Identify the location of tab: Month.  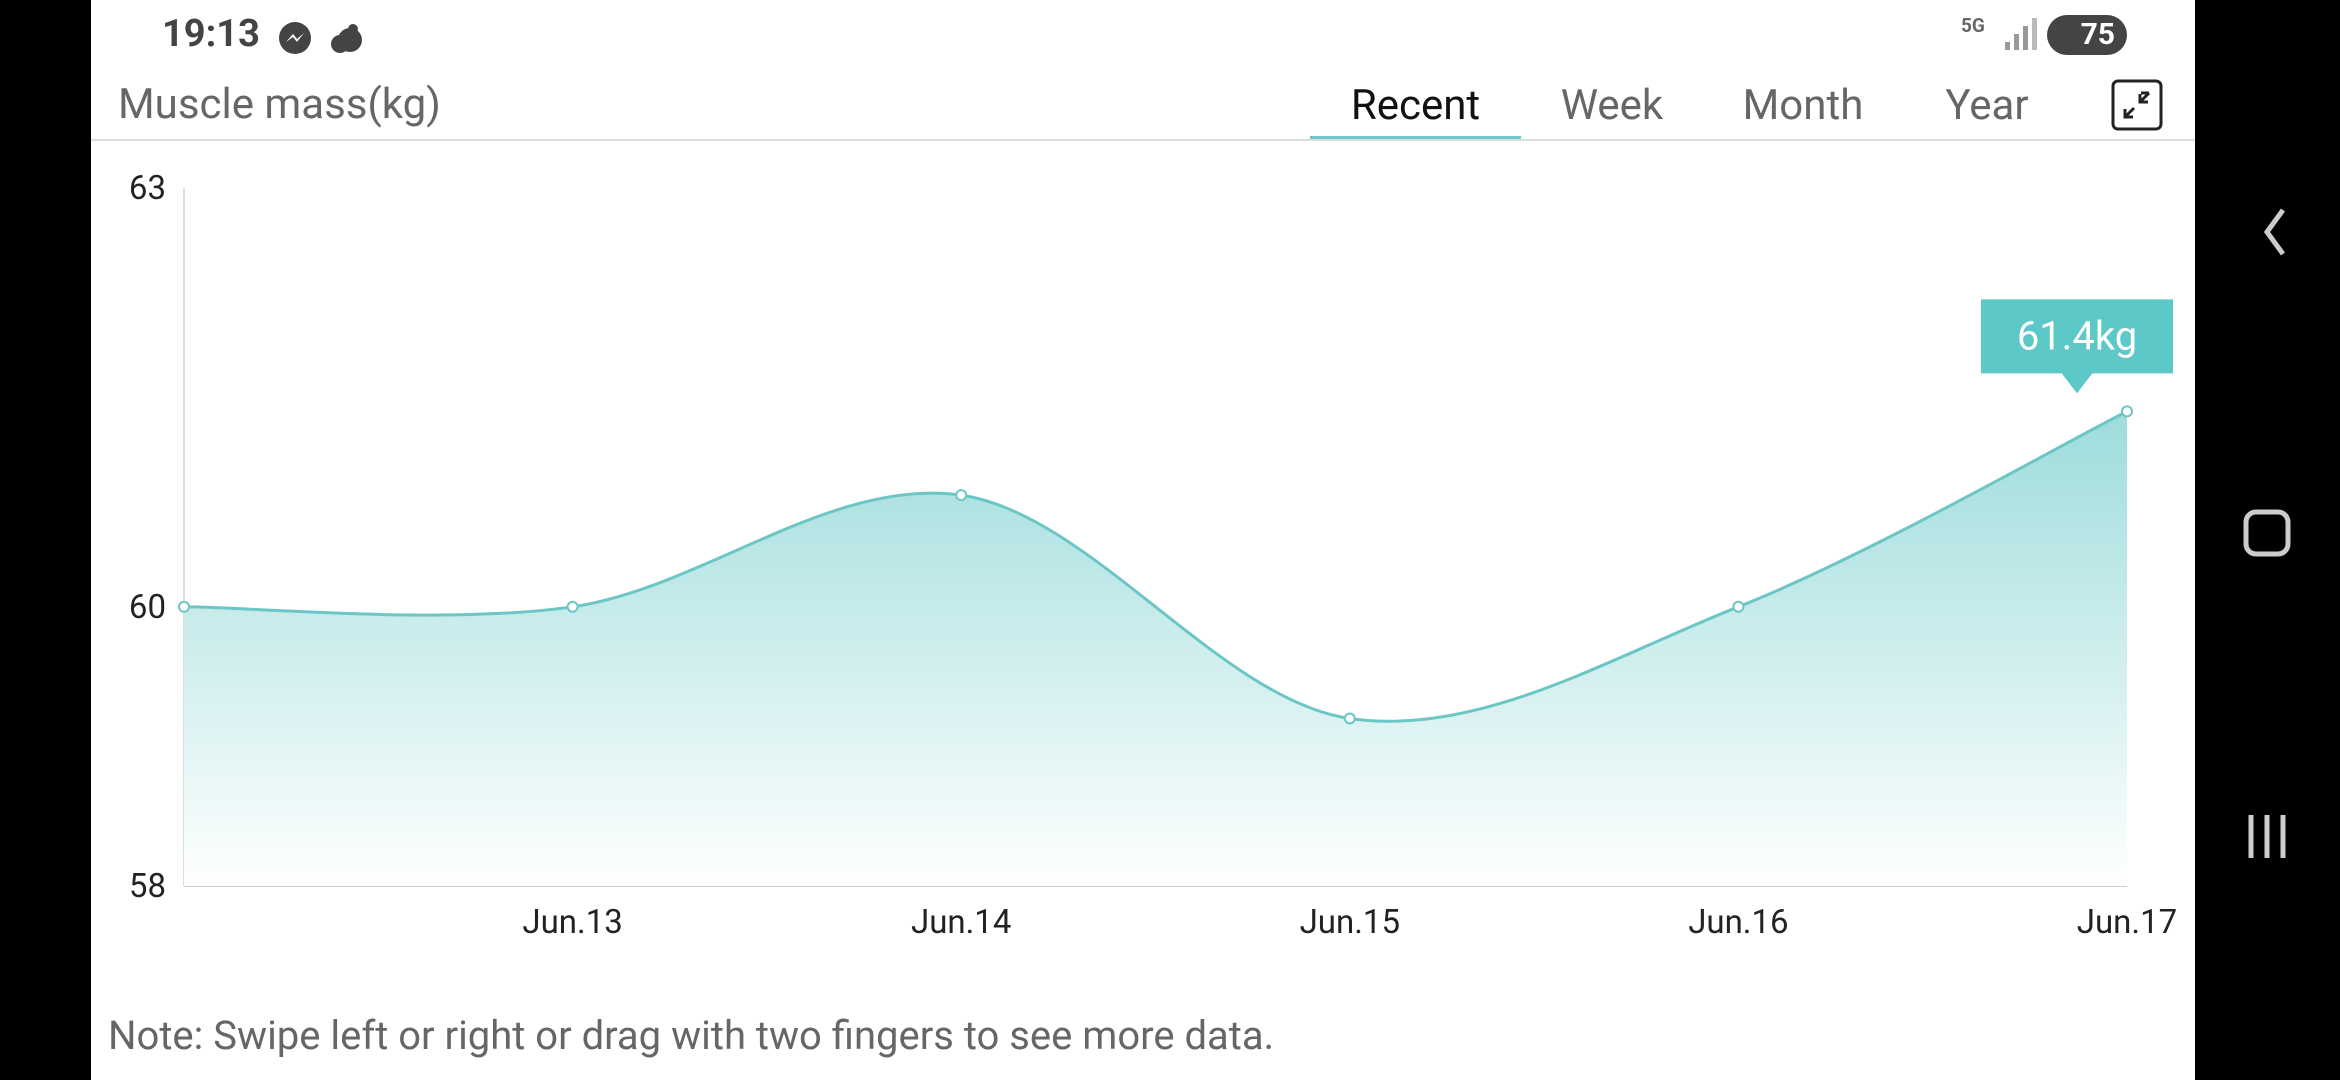
(1803, 105).